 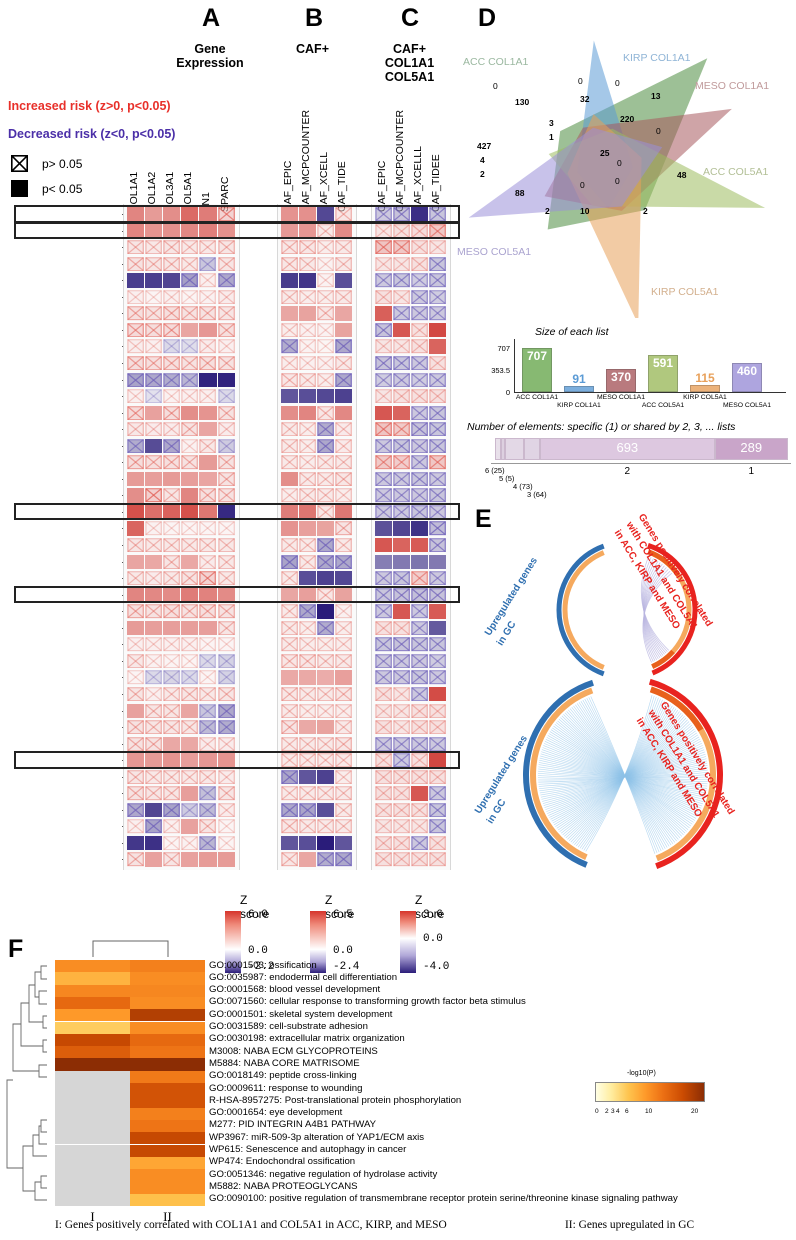 I want to click on venn-count: 2, so click(x=645, y=211).